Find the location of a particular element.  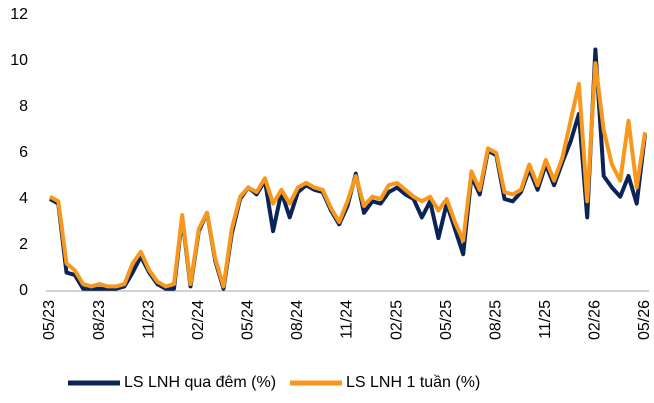

x-tick-label: 05/23 is located at coordinates (49, 320).